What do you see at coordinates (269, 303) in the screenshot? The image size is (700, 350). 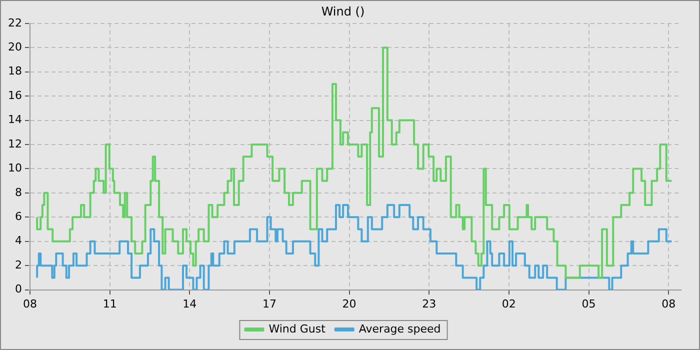 I see `x-tick-label: 17` at bounding box center [269, 303].